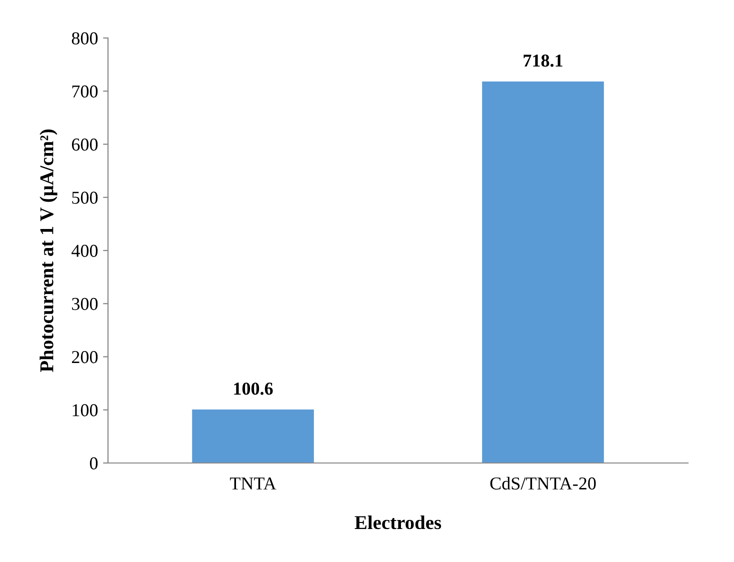 This screenshot has height=562, width=734. What do you see at coordinates (398, 522) in the screenshot?
I see `x-axis-title: Electrodes` at bounding box center [398, 522].